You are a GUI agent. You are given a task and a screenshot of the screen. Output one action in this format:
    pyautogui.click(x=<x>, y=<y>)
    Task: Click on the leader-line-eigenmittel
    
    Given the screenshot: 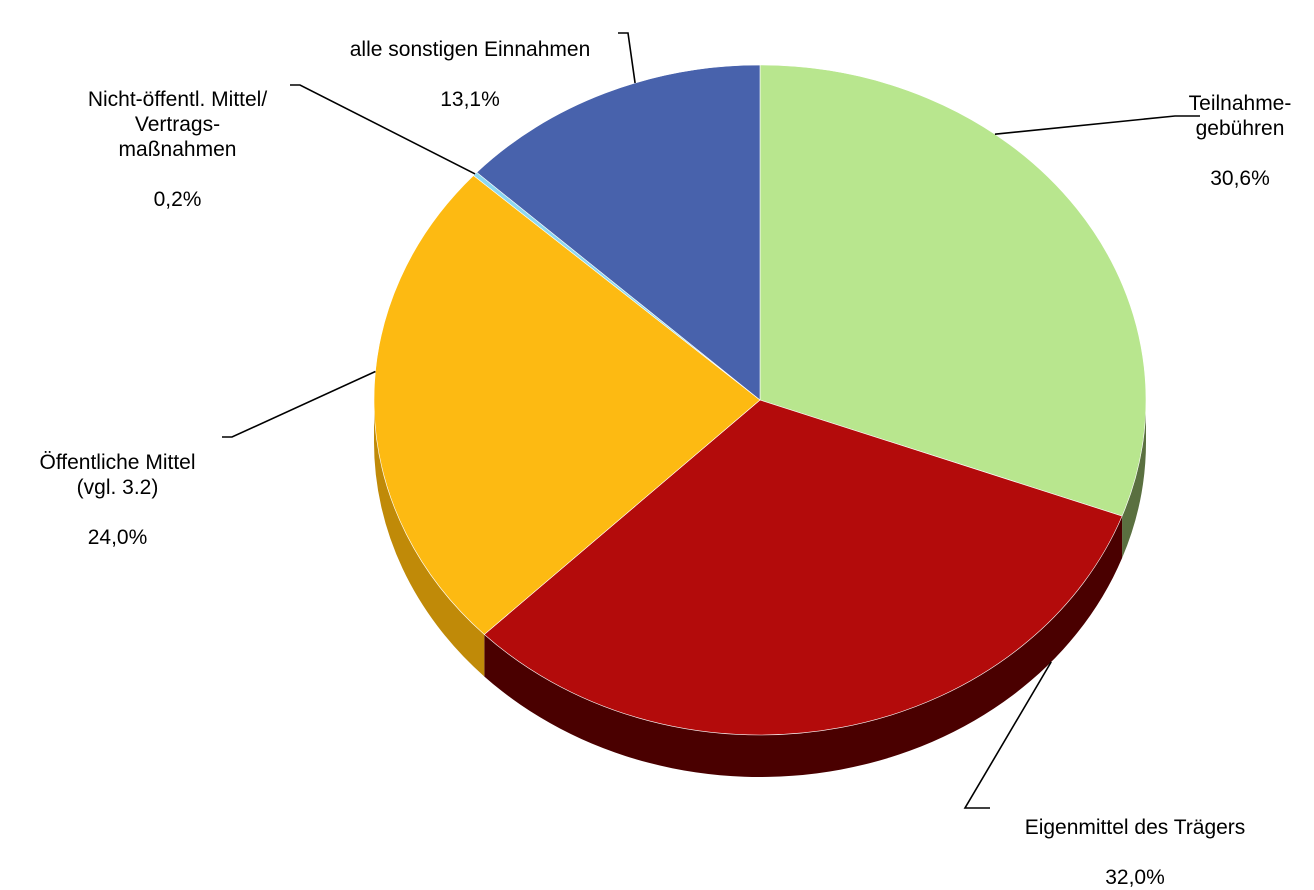 What is the action you would take?
    pyautogui.click(x=1007, y=735)
    